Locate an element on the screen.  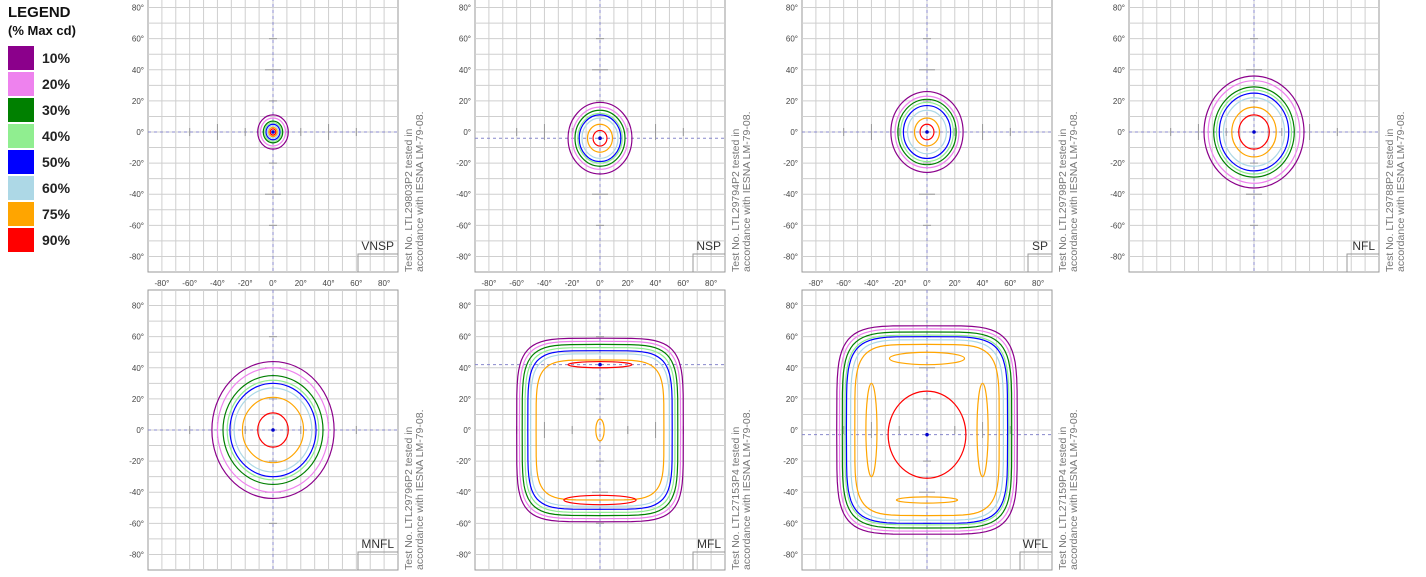
legend-label: 60% is located at coordinates (56, 188).